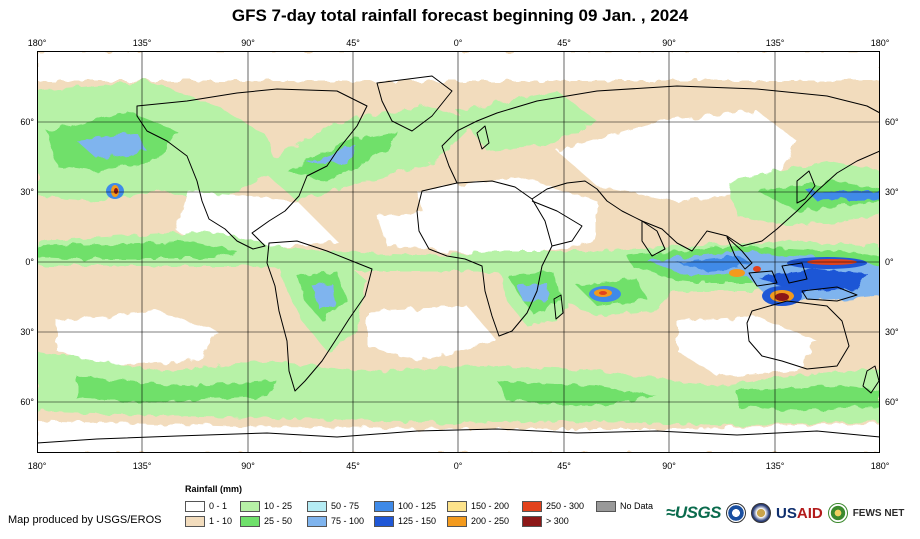 The width and height of the screenshot is (920, 539). Describe the element at coordinates (85, 520) in the screenshot. I see `map-credit: Map produced by USGS/EROS` at that location.